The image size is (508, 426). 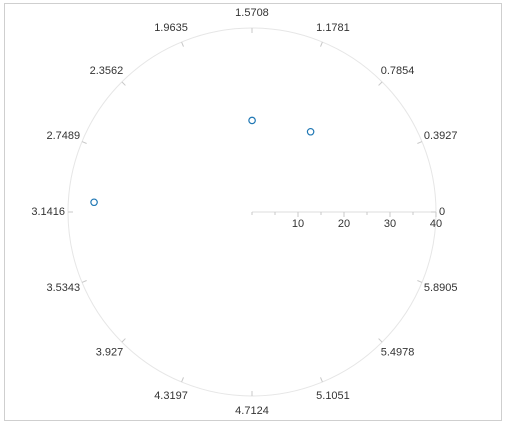 I want to click on angular-tick-label: 3.927, so click(x=110, y=353).